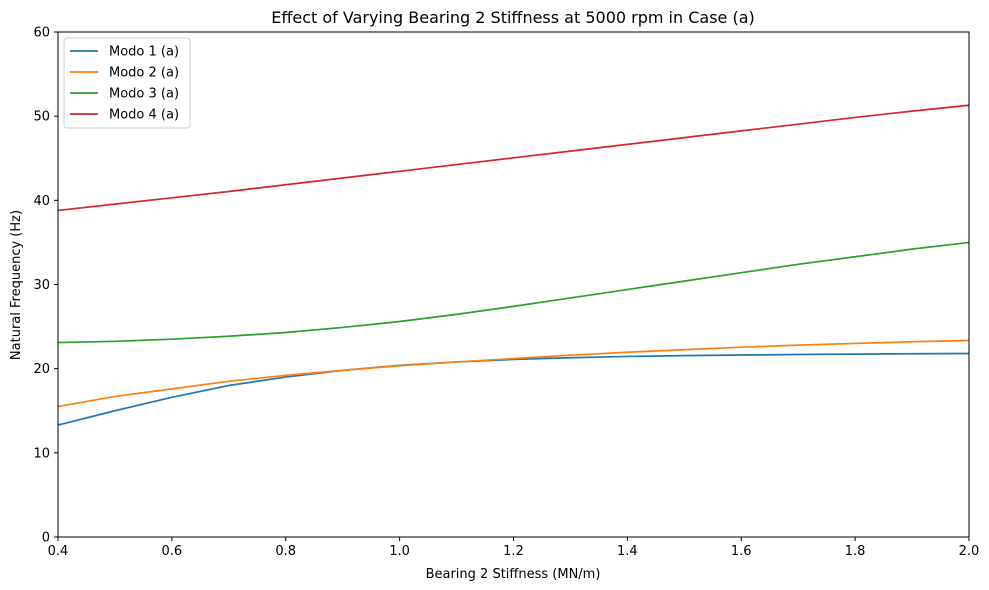 The width and height of the screenshot is (989, 590). Describe the element at coordinates (627, 551) in the screenshot. I see `x-tick-label: 1.4` at that location.